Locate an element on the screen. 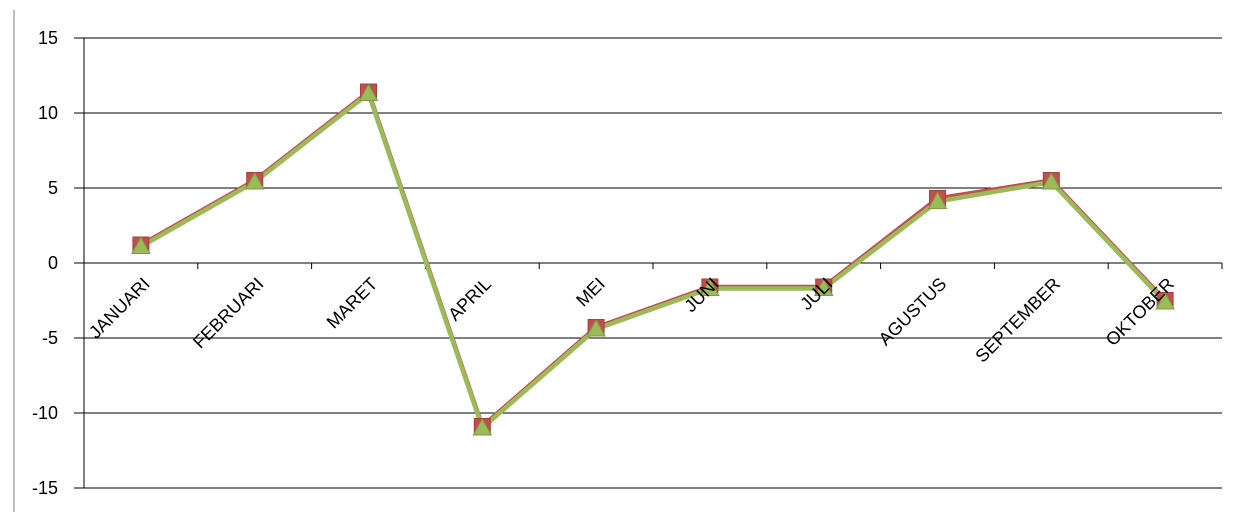 This screenshot has height=512, width=1248. x-category-label: FEBRUARI is located at coordinates (228, 313).